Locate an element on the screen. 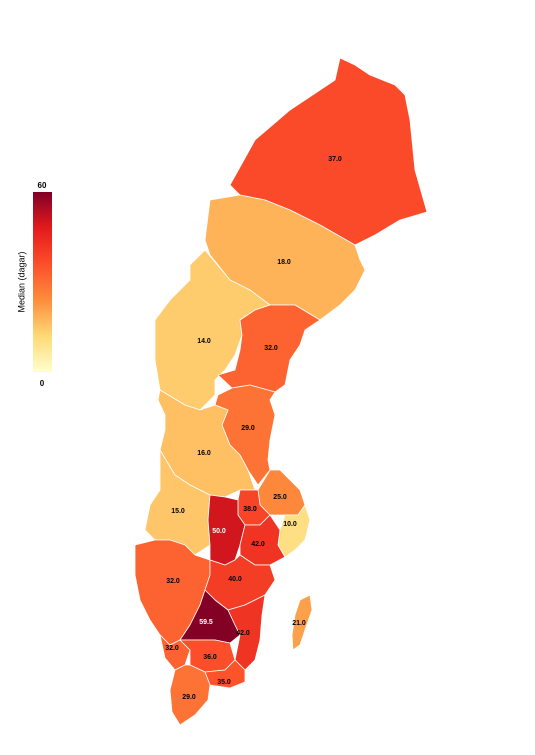 This screenshot has width=535, height=755. region-label: 38.0 is located at coordinates (250, 509).